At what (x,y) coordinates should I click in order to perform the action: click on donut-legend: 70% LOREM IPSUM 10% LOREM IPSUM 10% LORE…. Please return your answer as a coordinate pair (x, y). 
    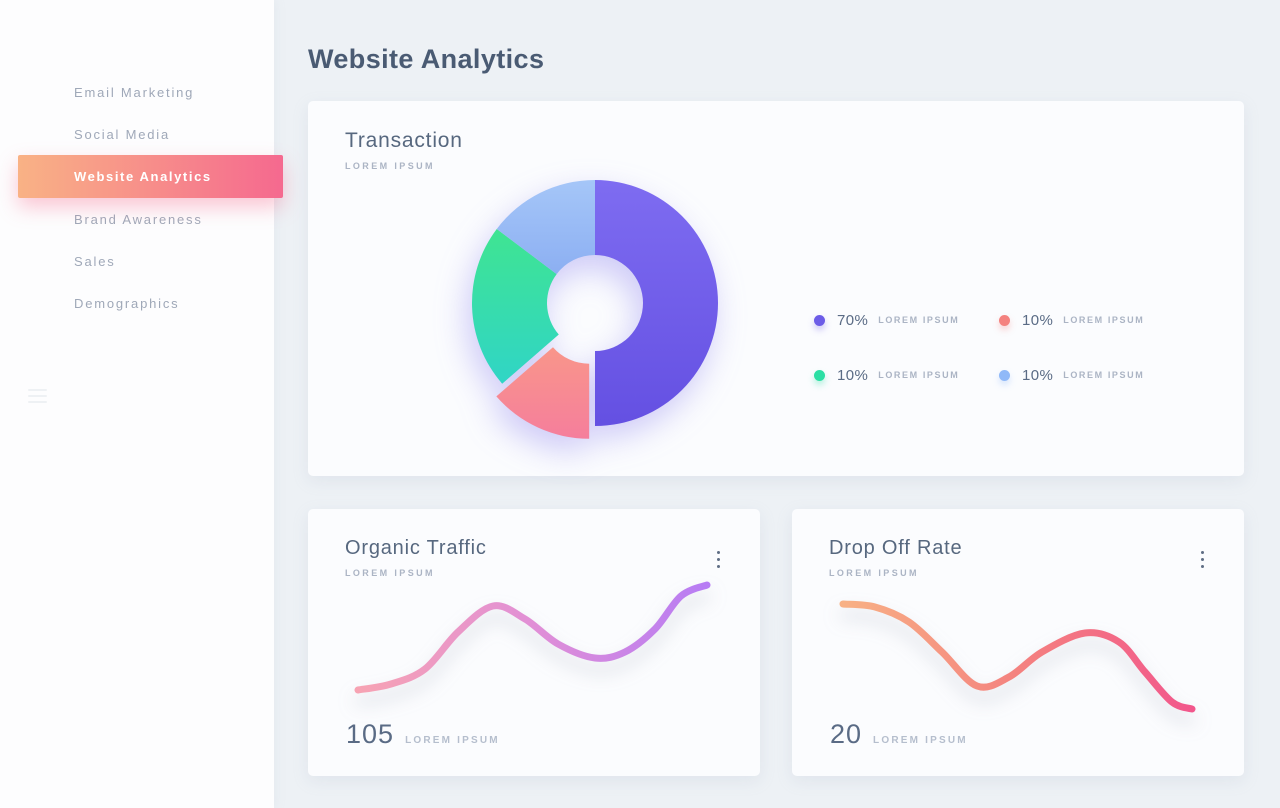
    Looking at the image, I should click on (999, 347).